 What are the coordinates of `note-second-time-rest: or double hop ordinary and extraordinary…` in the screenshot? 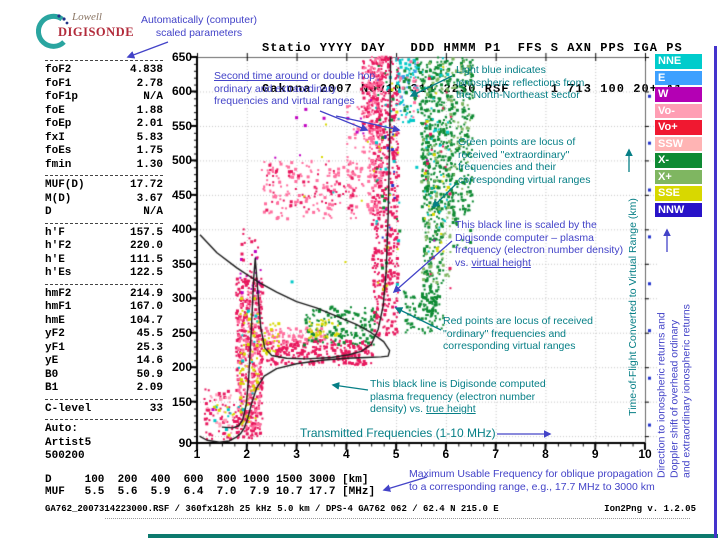 It's located at (295, 88).